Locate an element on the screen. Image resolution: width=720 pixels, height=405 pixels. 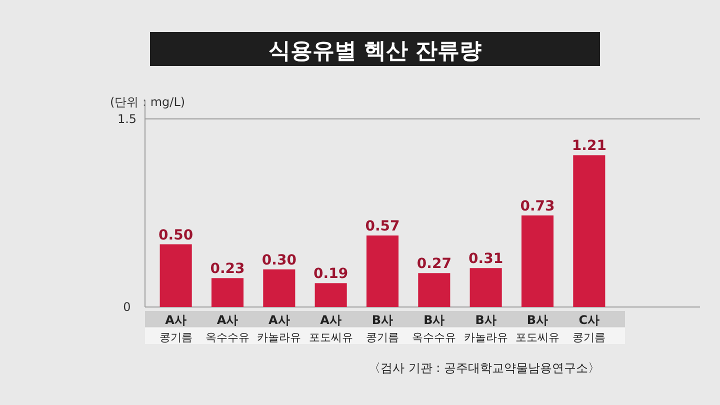
x-tick-label: C사 콩기름 is located at coordinates (589, 328).